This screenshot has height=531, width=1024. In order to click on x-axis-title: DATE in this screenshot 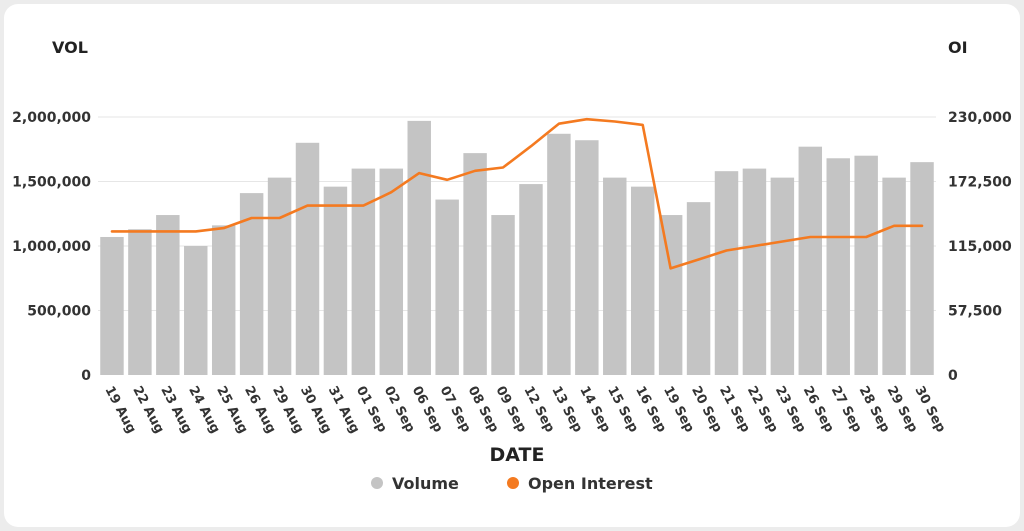, I will do `click(517, 455)`.